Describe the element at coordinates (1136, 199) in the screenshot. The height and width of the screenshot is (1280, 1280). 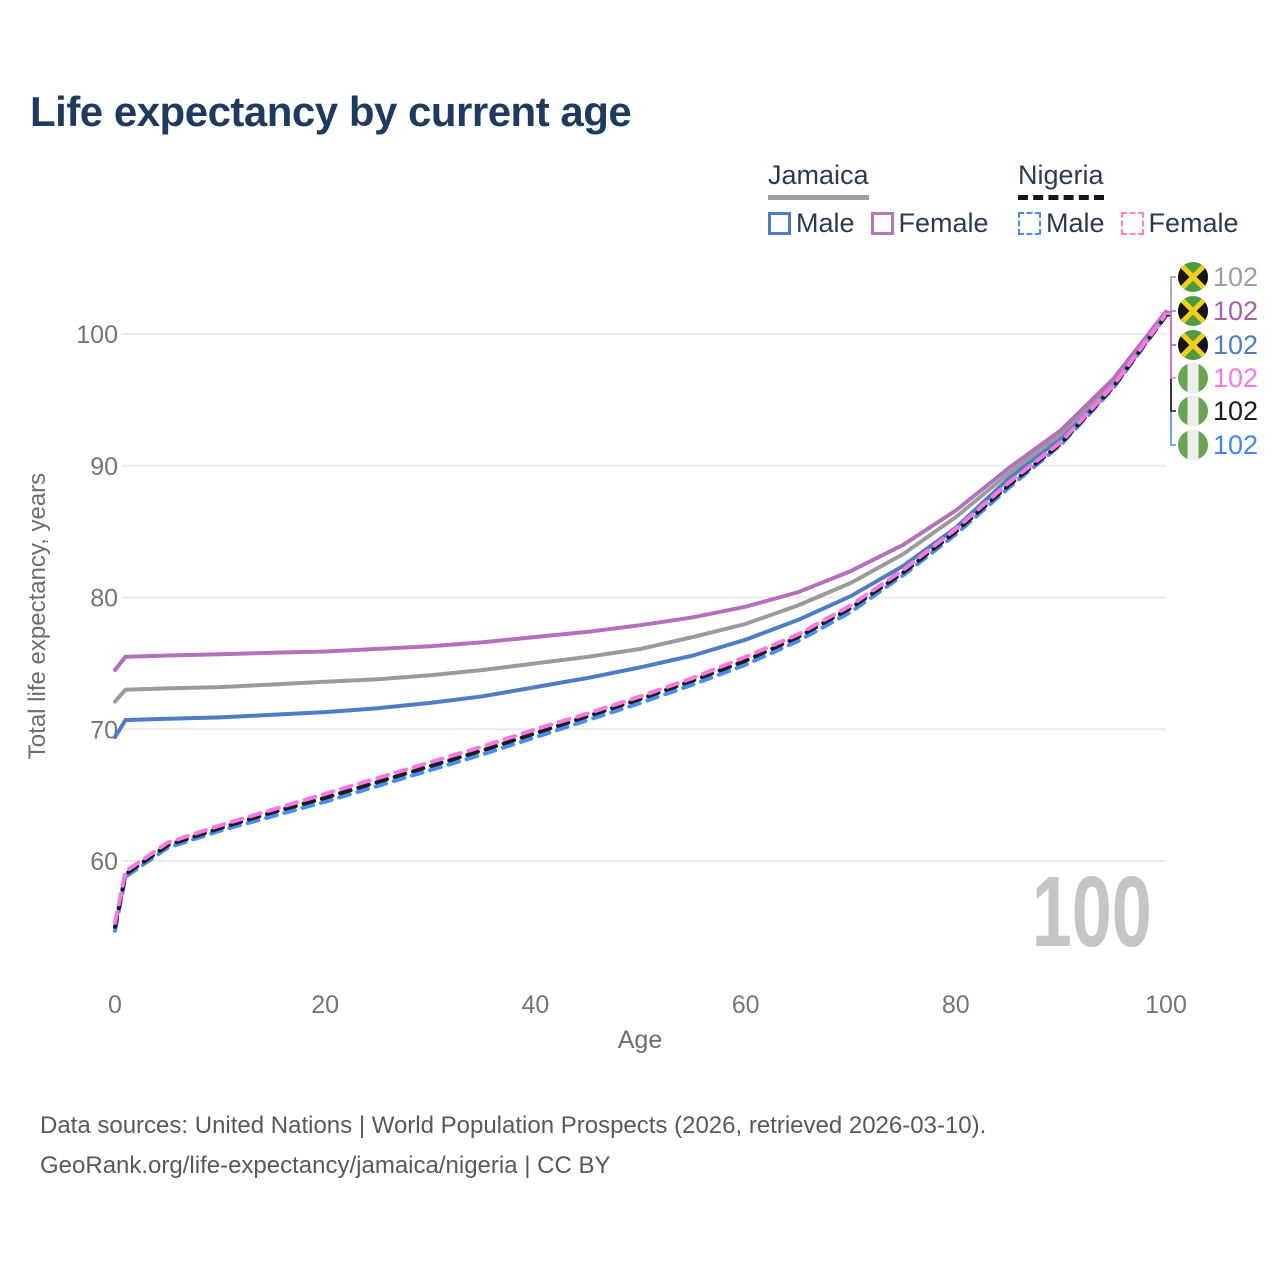
I see `legend-group-nigeria: Nigeria Male Female` at that location.